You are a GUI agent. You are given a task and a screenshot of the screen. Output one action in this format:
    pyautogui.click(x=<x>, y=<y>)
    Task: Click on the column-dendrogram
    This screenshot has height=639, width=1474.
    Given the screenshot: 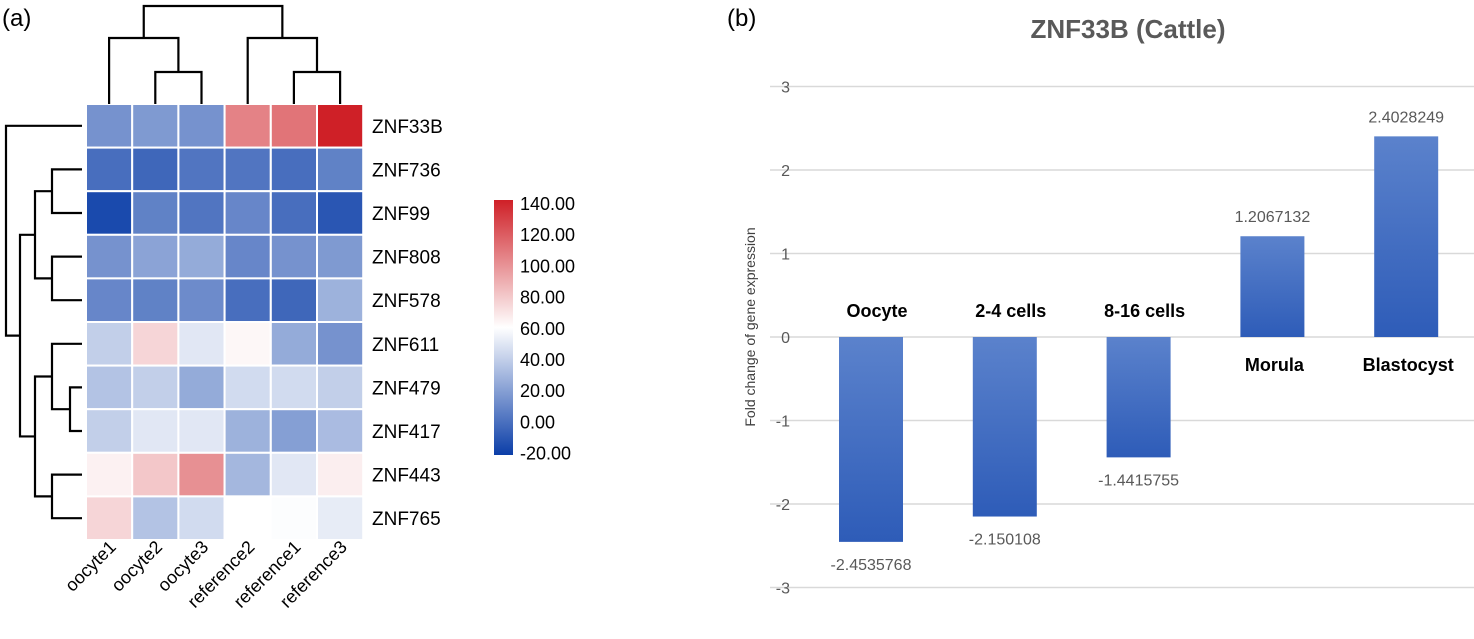 What is the action you would take?
    pyautogui.click(x=225, y=54)
    